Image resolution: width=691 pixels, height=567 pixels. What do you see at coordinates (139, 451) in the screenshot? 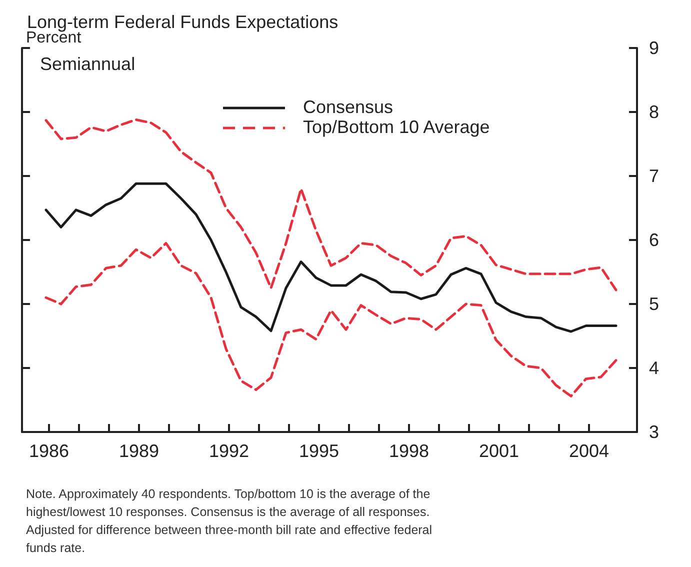
I see `x-tick-label: 1989` at bounding box center [139, 451].